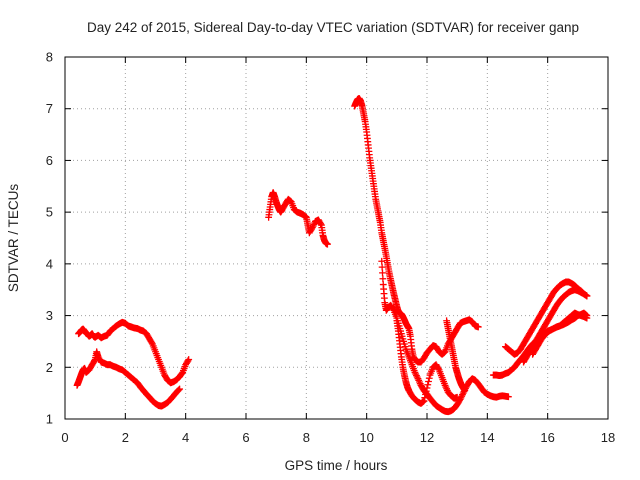  I want to click on x-tick-label: 10, so click(366, 437).